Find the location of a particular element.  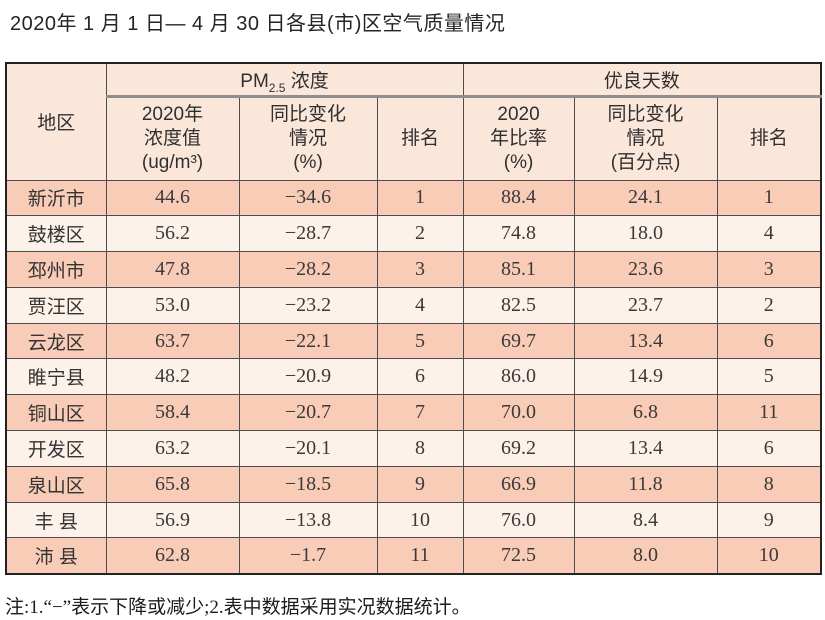

good-change-cell: 11.8 is located at coordinates (645, 484).